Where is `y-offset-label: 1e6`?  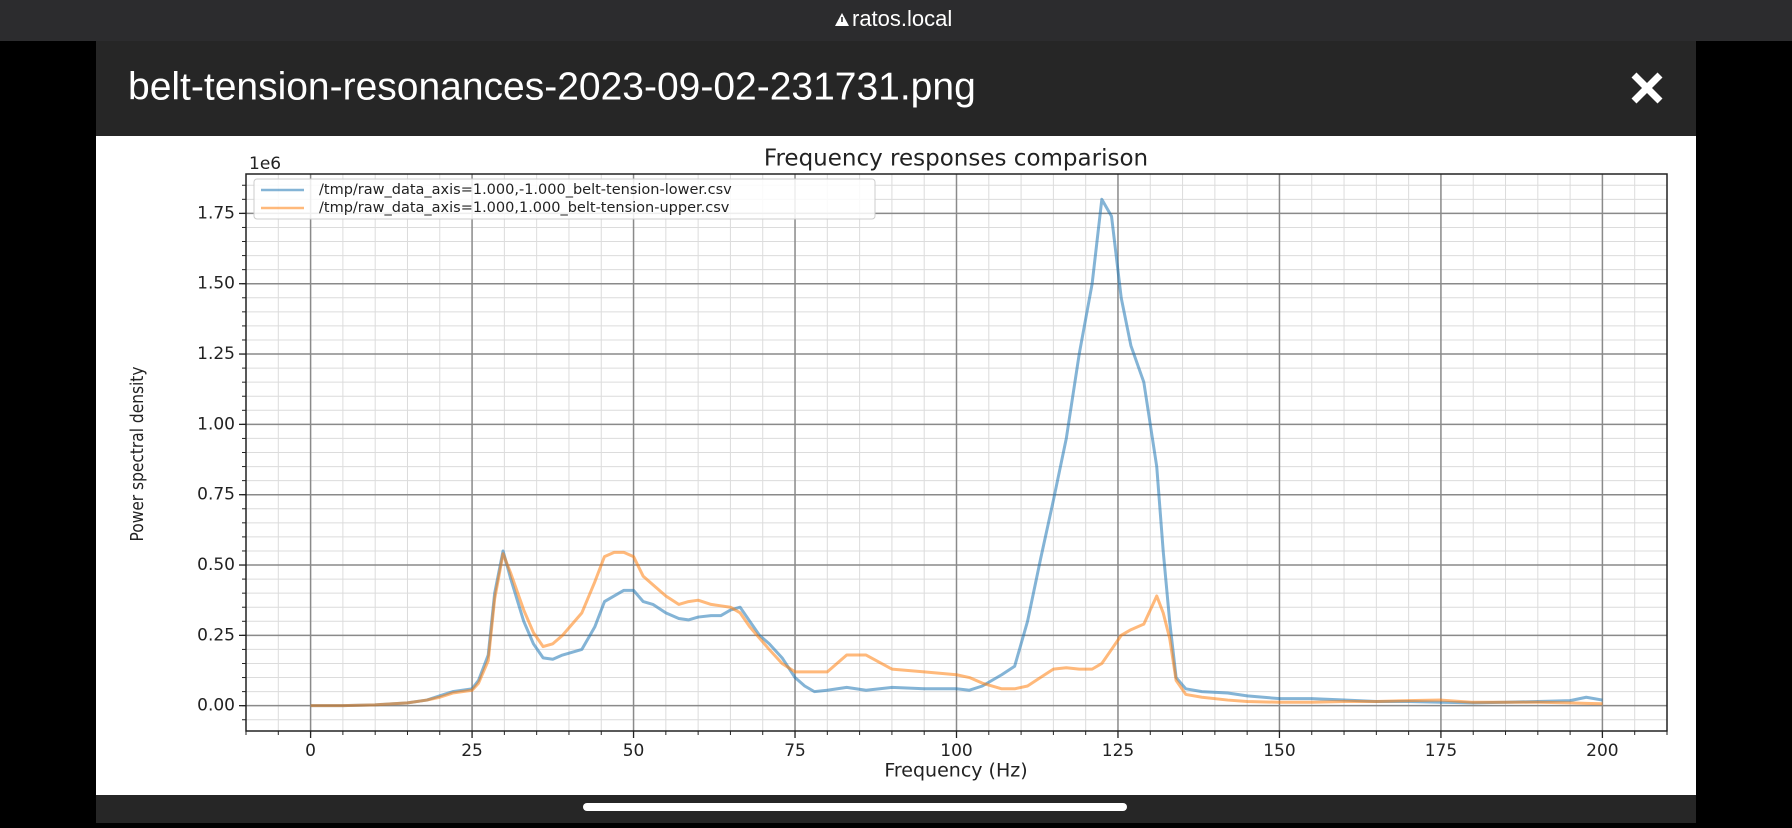 y-offset-label: 1e6 is located at coordinates (265, 164).